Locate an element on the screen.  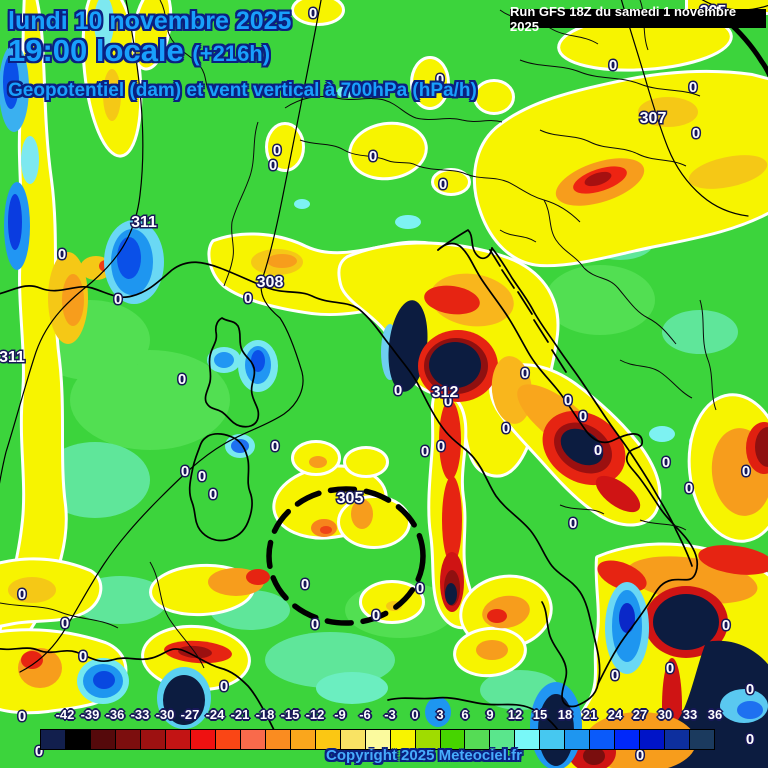
copyright-text: Copyright 2025 Meteociel.fr is located at coordinates (424, 755).